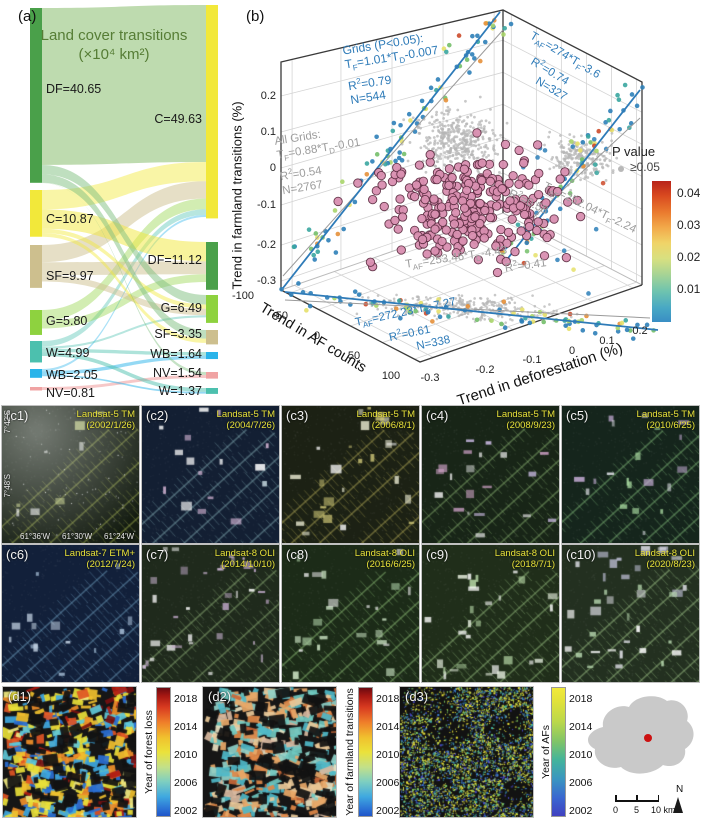 Image resolution: width=701 pixels, height=821 pixels. I want to click on z-tick: 50, so click(354, 356).